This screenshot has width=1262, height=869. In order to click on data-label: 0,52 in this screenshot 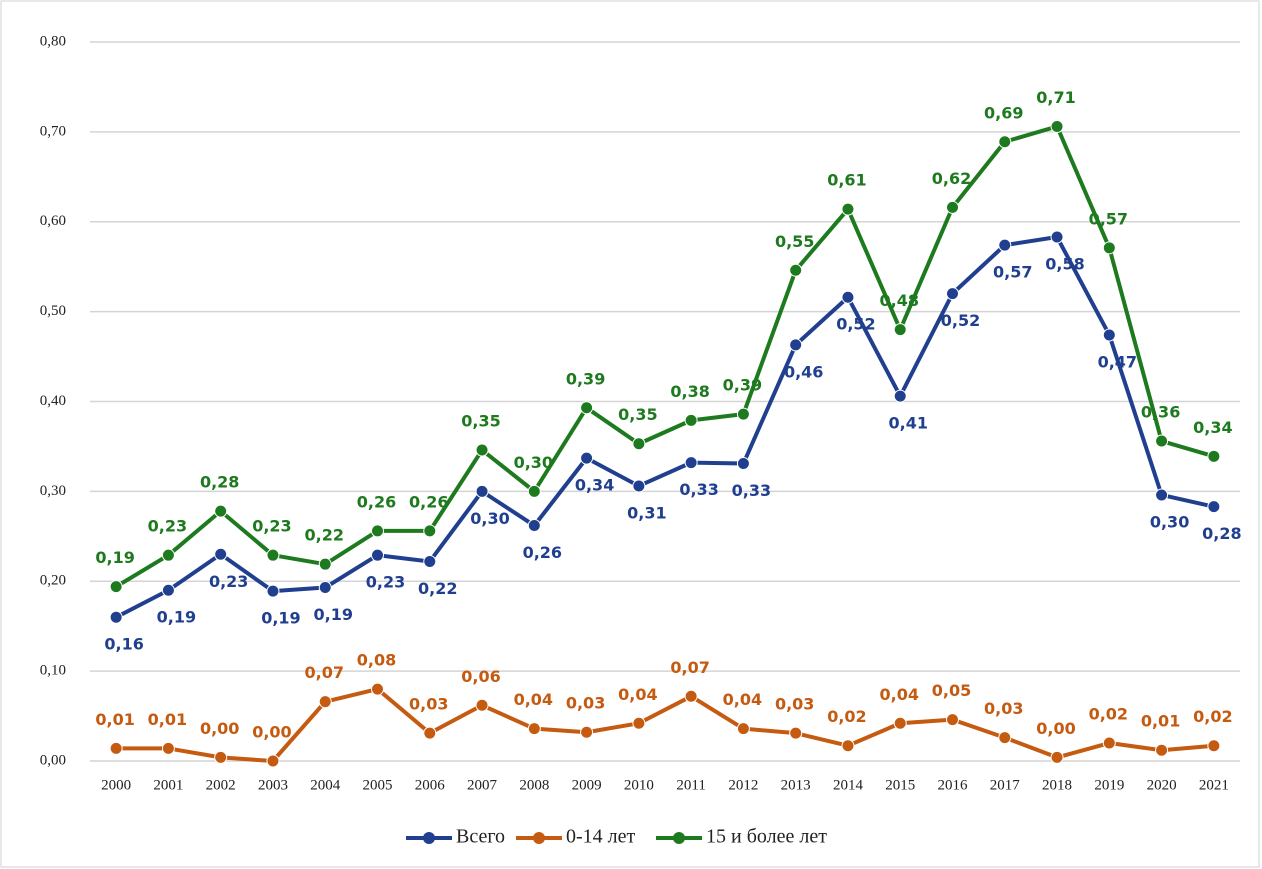, I will do `click(855, 324)`.